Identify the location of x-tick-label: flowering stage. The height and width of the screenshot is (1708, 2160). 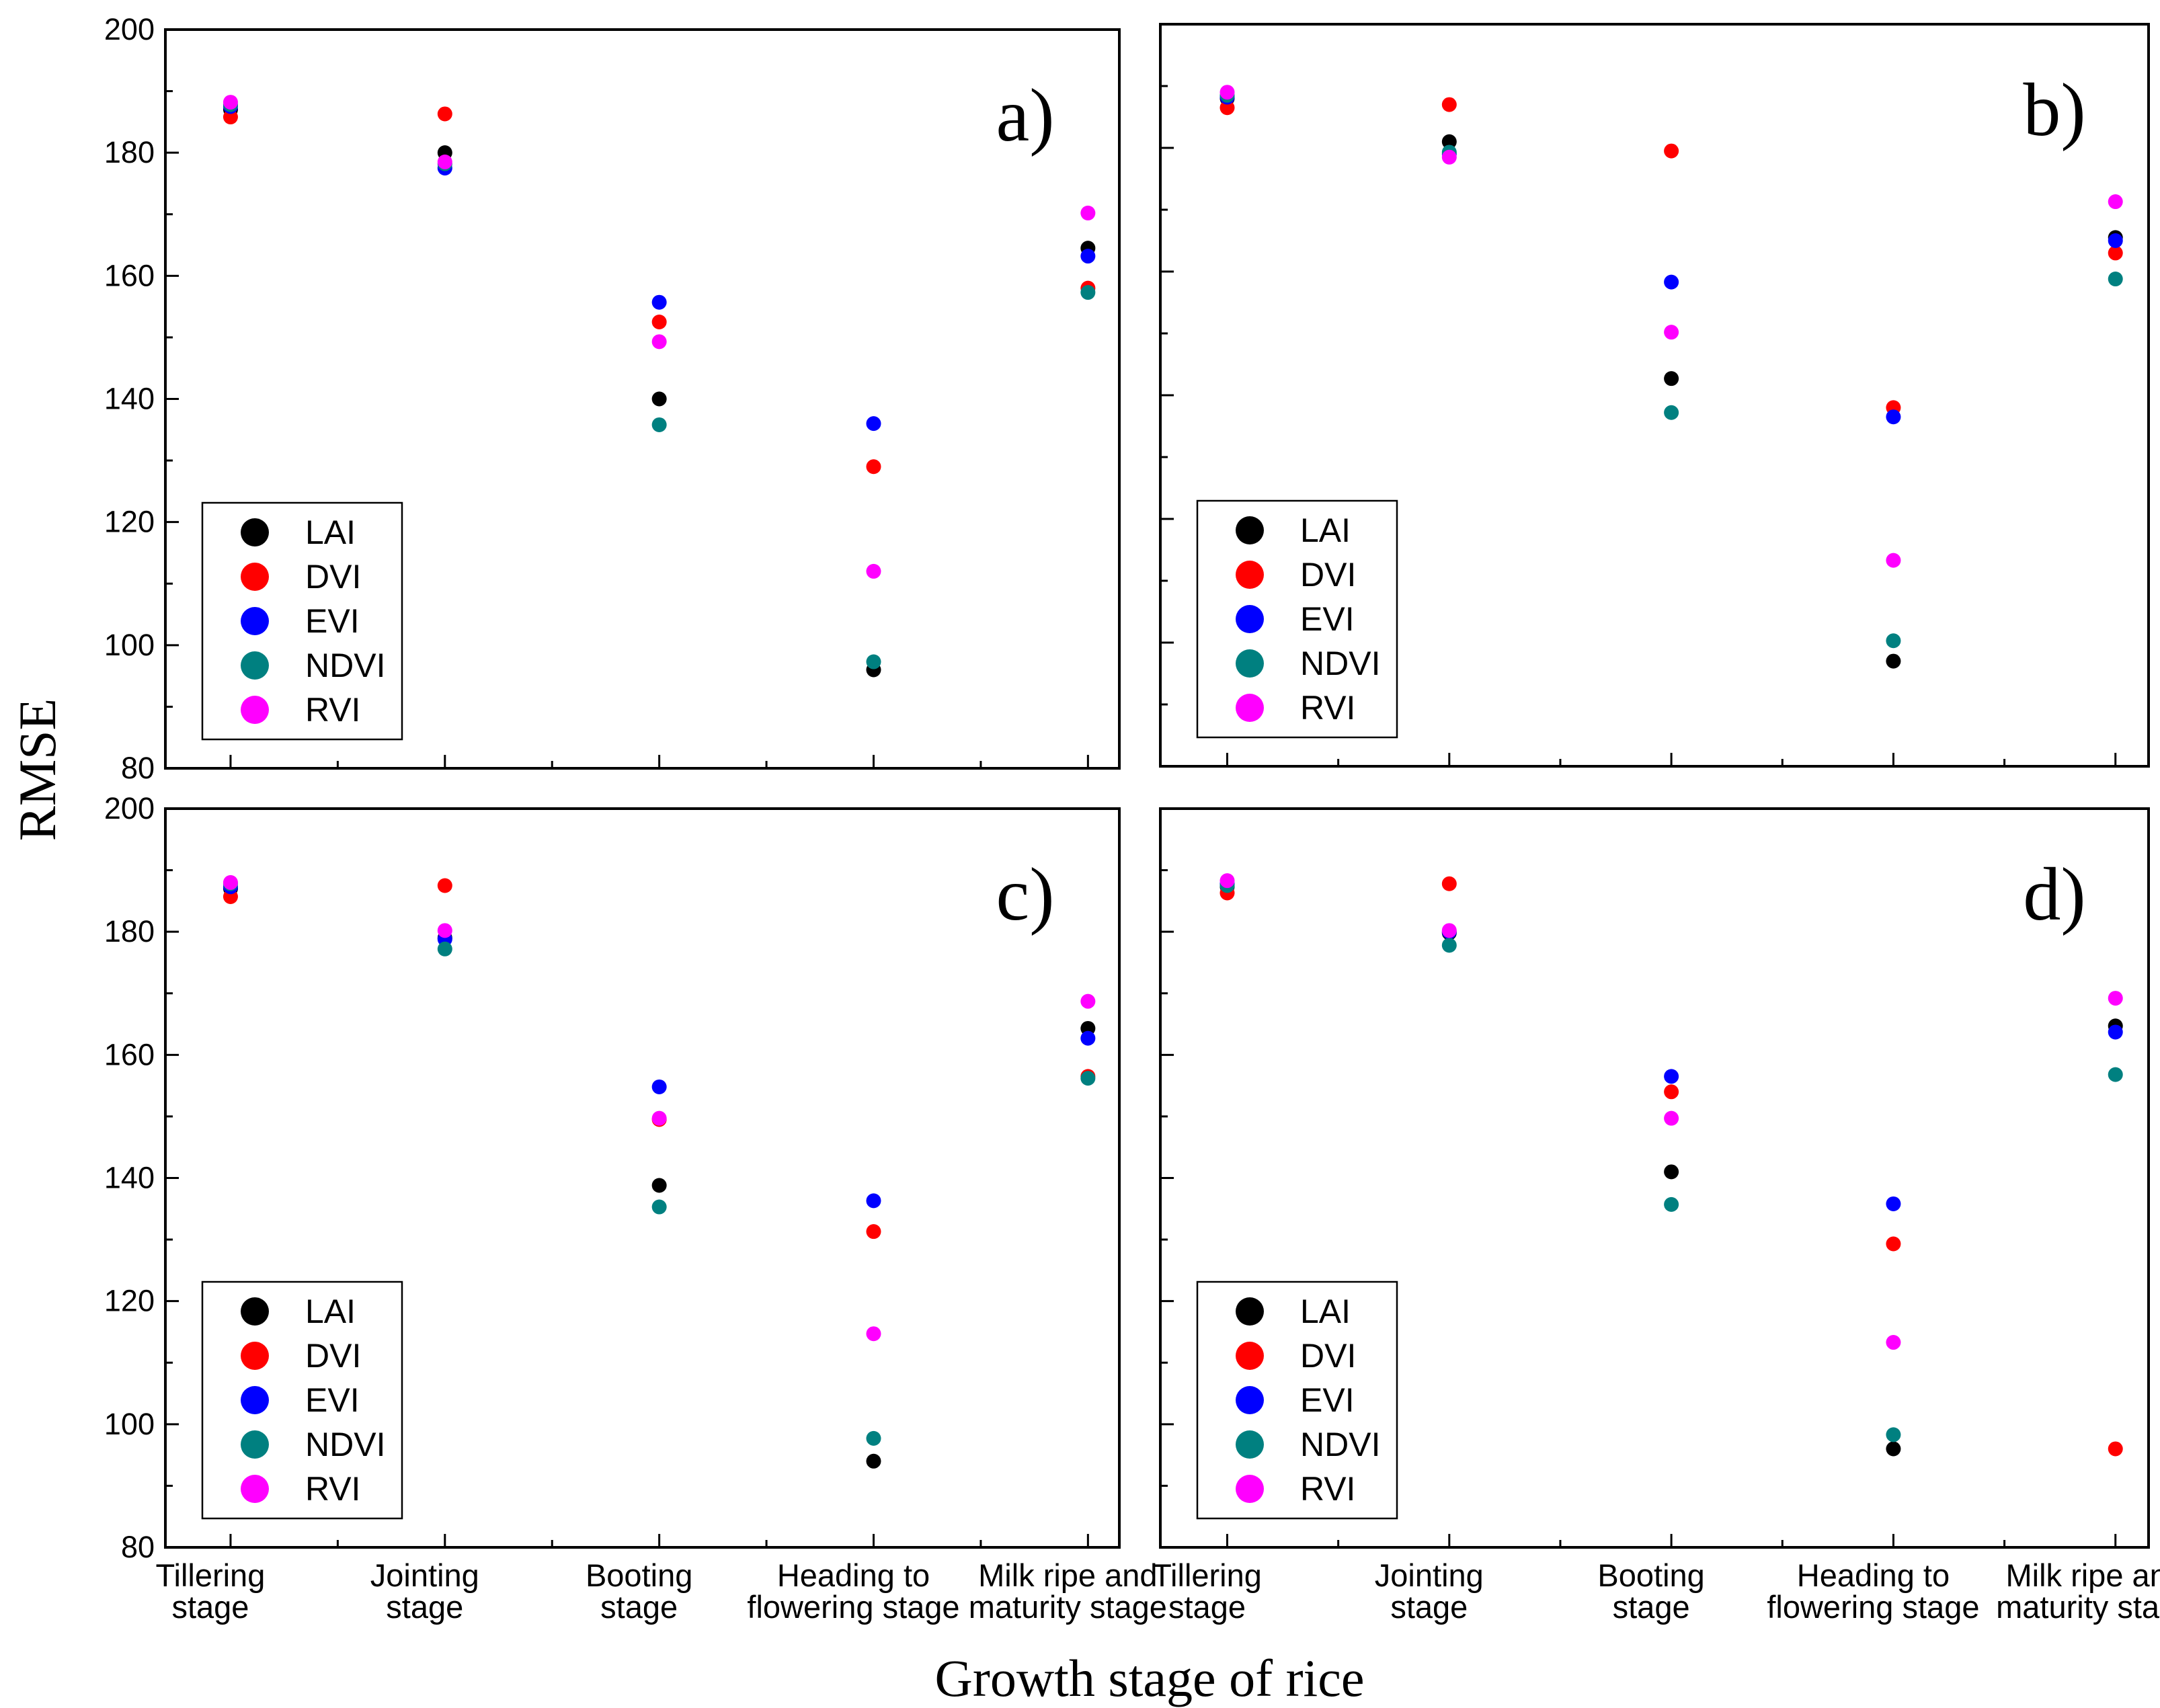
(1873, 1607).